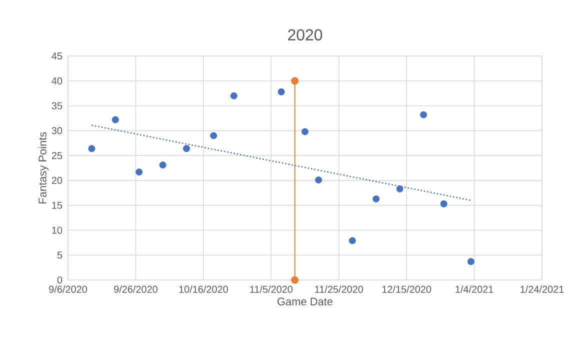  Describe the element at coordinates (203, 289) in the screenshot. I see `x-tick-label: 10/16/2020` at that location.